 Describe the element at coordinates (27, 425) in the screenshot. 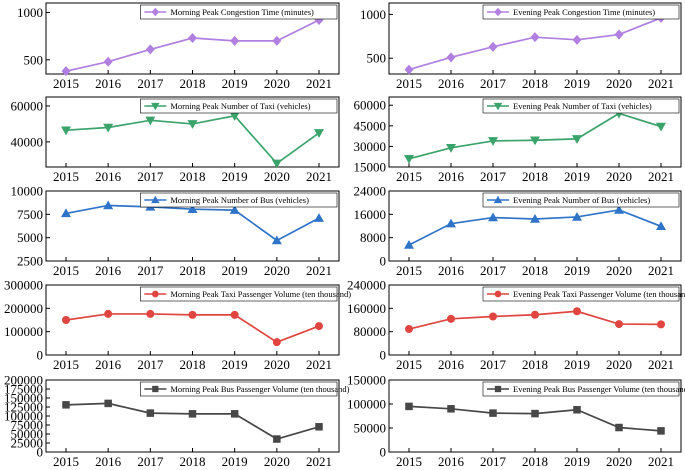

I see `y-tick-label: 75000` at that location.